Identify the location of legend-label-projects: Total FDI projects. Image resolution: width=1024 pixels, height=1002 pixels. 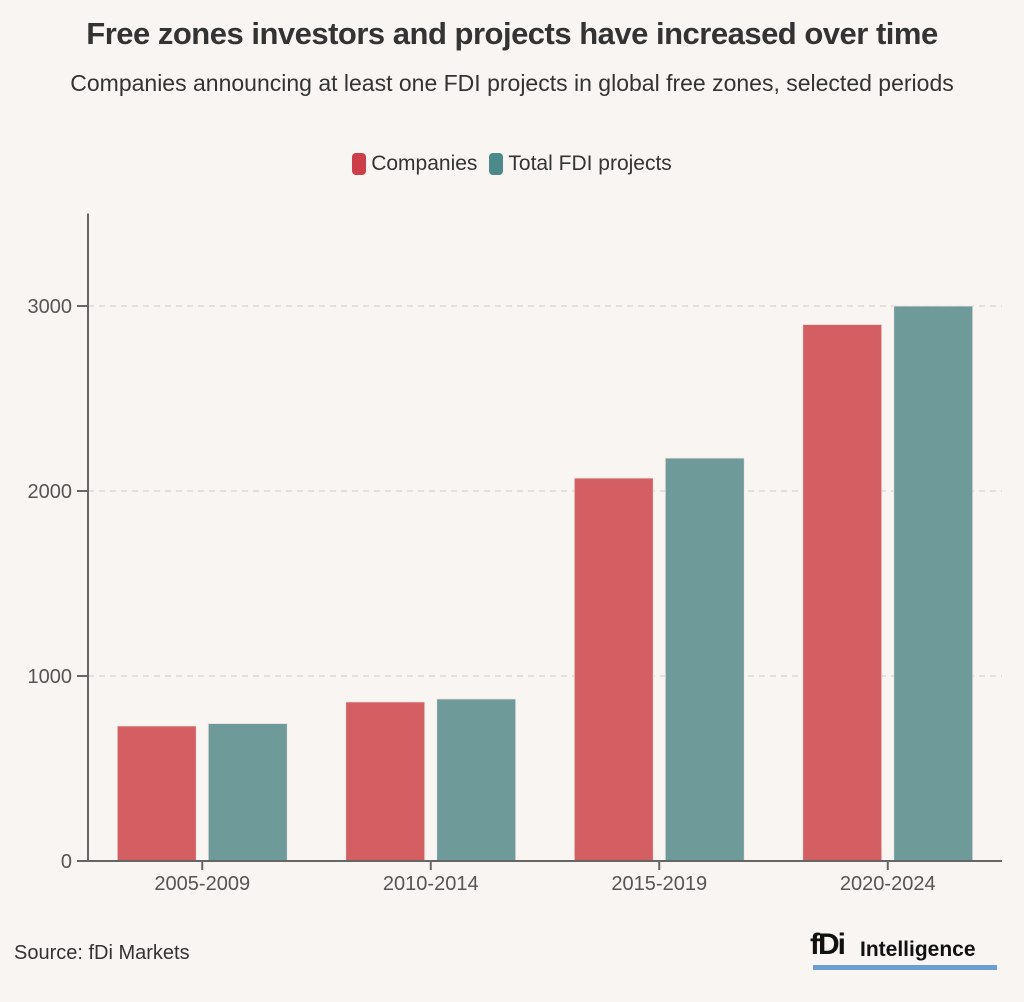
(590, 163).